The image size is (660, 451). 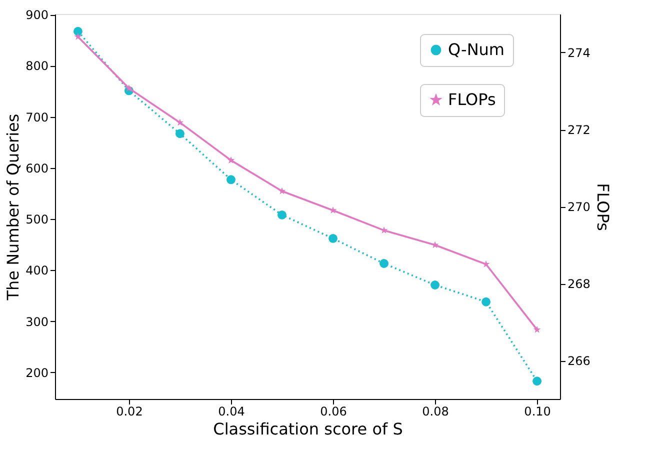 I want to click on legend-label: Q-Num, so click(x=476, y=49).